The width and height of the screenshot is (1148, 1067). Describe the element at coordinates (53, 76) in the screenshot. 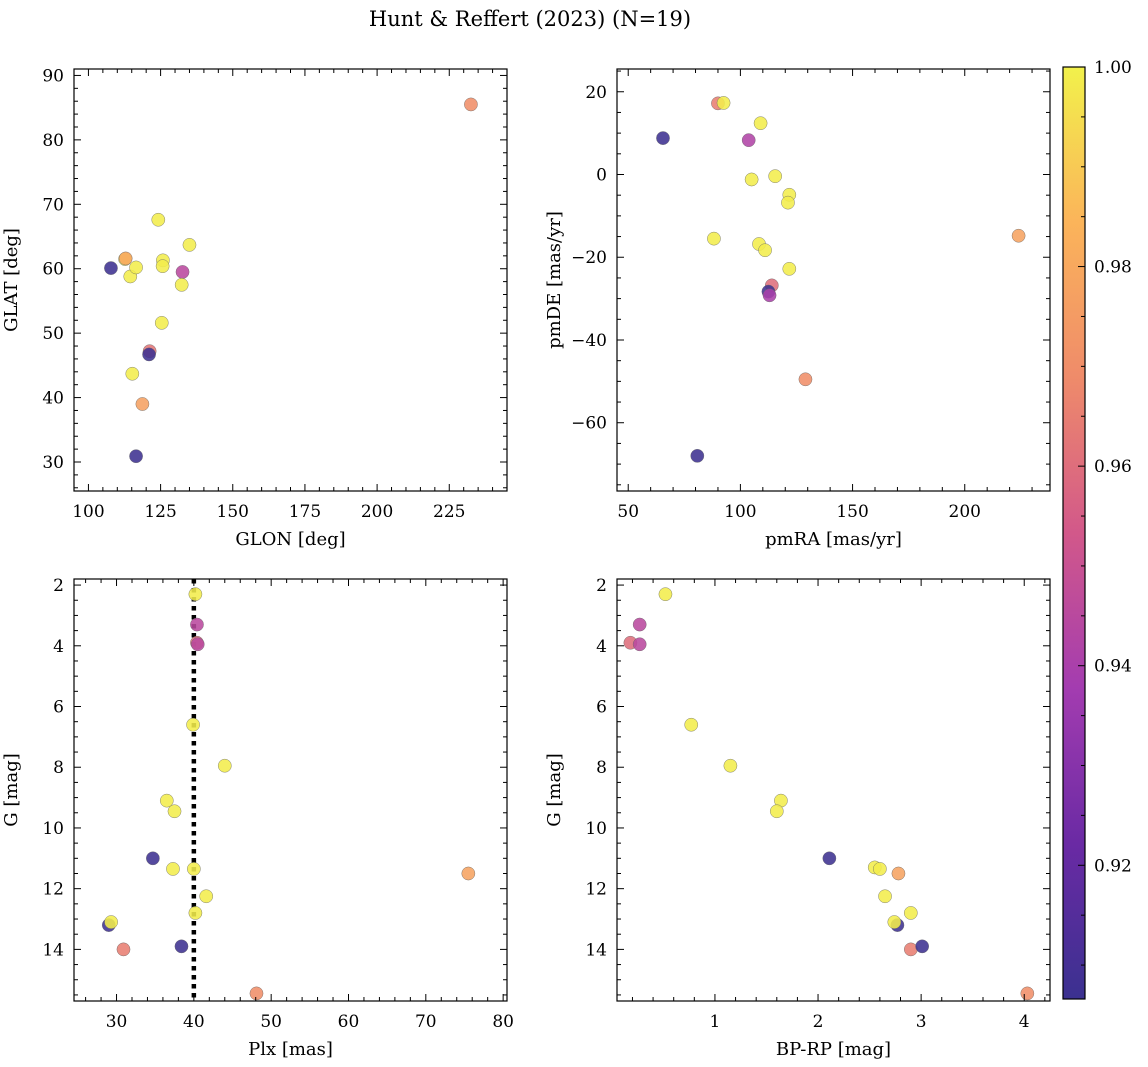

I see `y-tick-label: 90` at that location.